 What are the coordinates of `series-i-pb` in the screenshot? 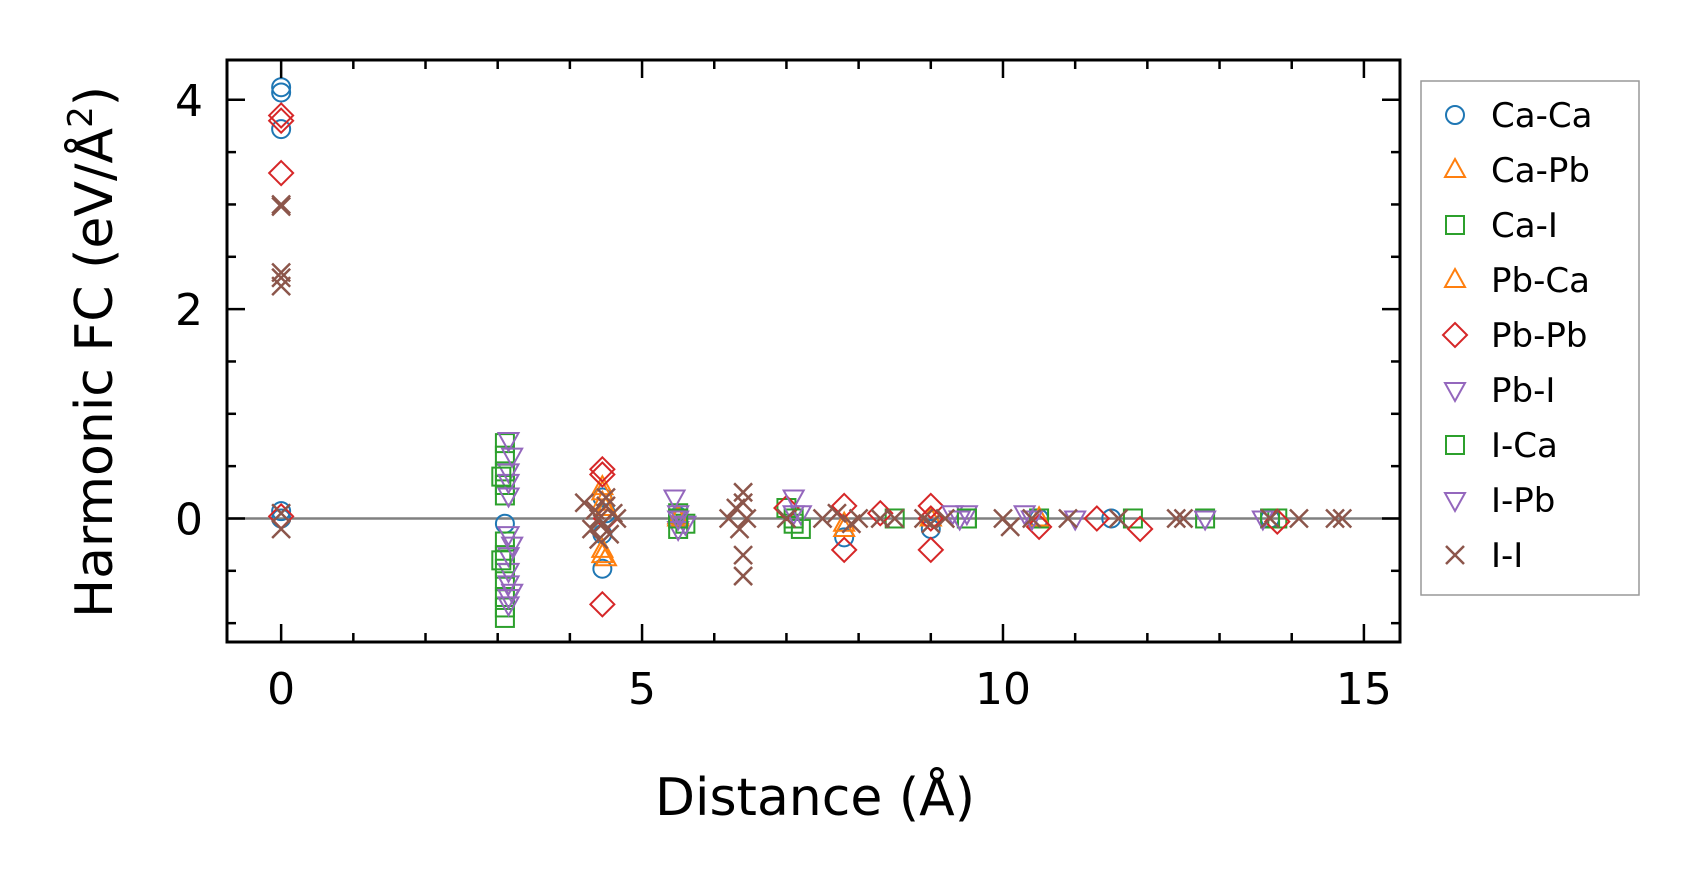 It's located at (772, 526).